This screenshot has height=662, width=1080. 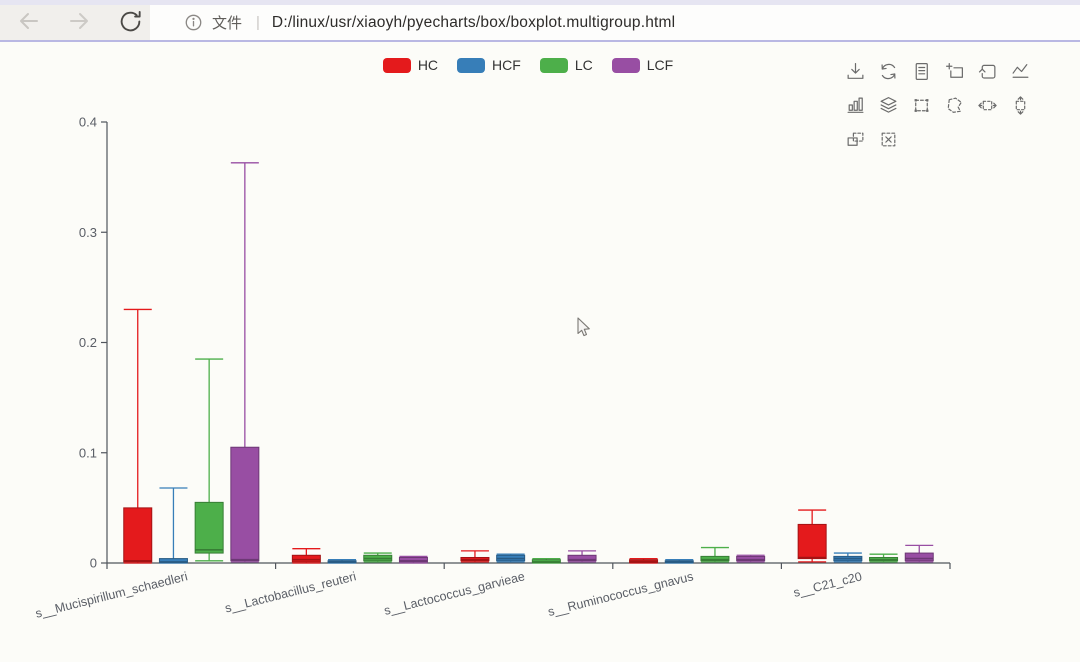 I want to click on y-axis-tick-label: 0.2, so click(x=88, y=342).